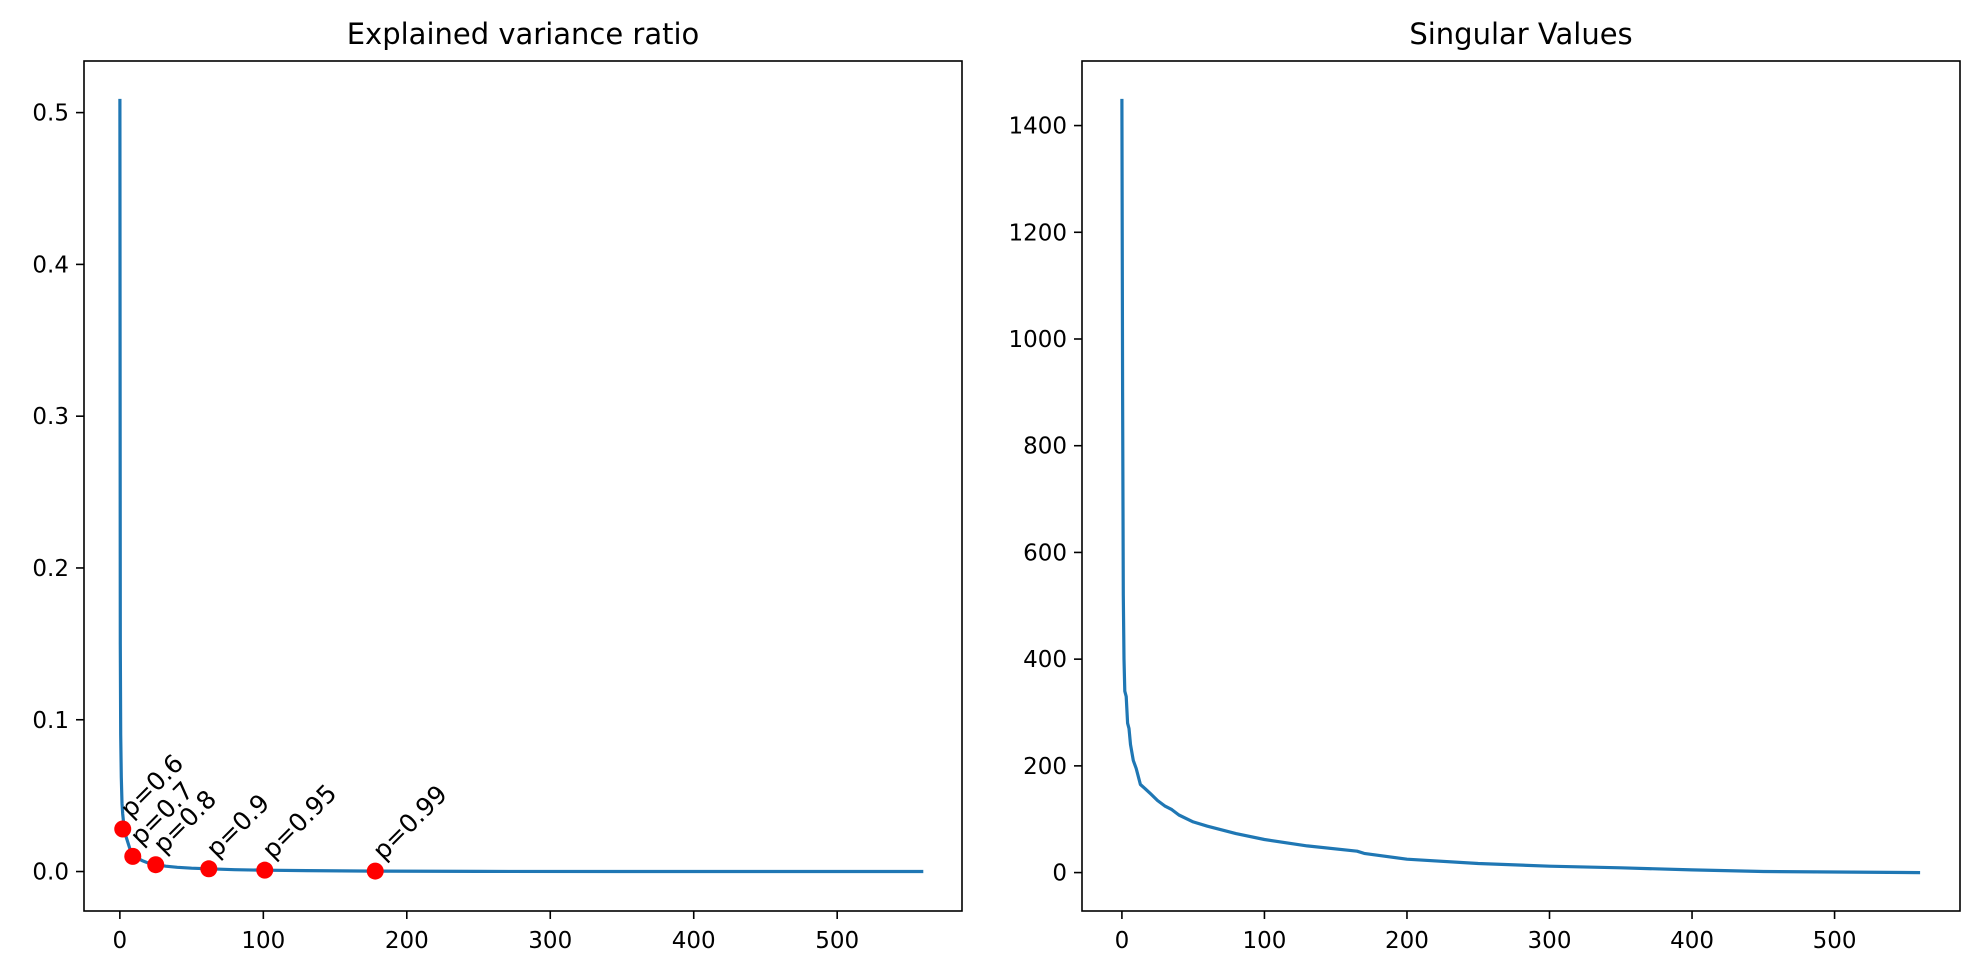  What do you see at coordinates (1037, 127) in the screenshot?
I see `y-tick-label: 1400` at bounding box center [1037, 127].